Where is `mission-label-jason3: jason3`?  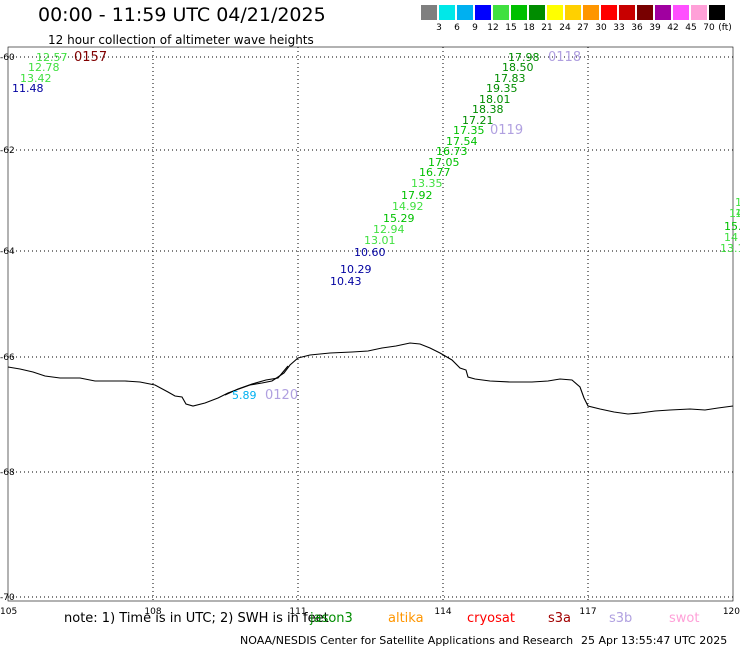 mission-label-jason3: jason3 is located at coordinates (331, 618).